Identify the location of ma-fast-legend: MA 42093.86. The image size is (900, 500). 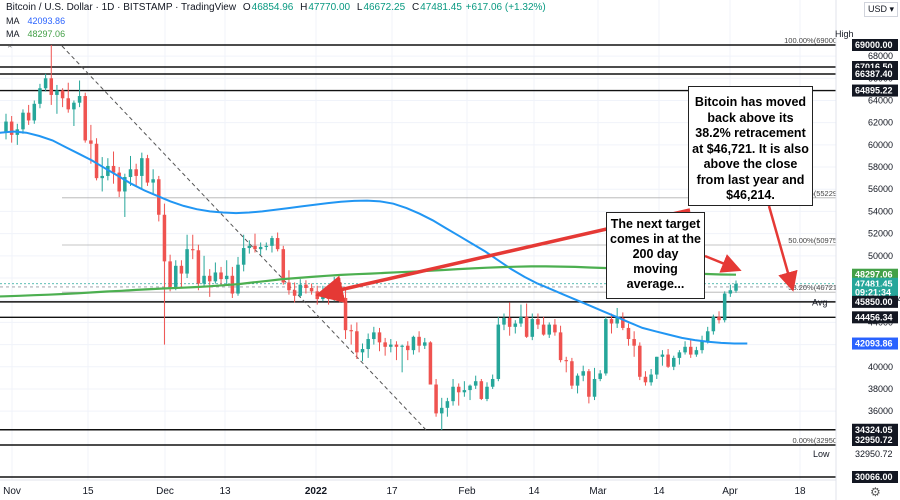
(35, 21).